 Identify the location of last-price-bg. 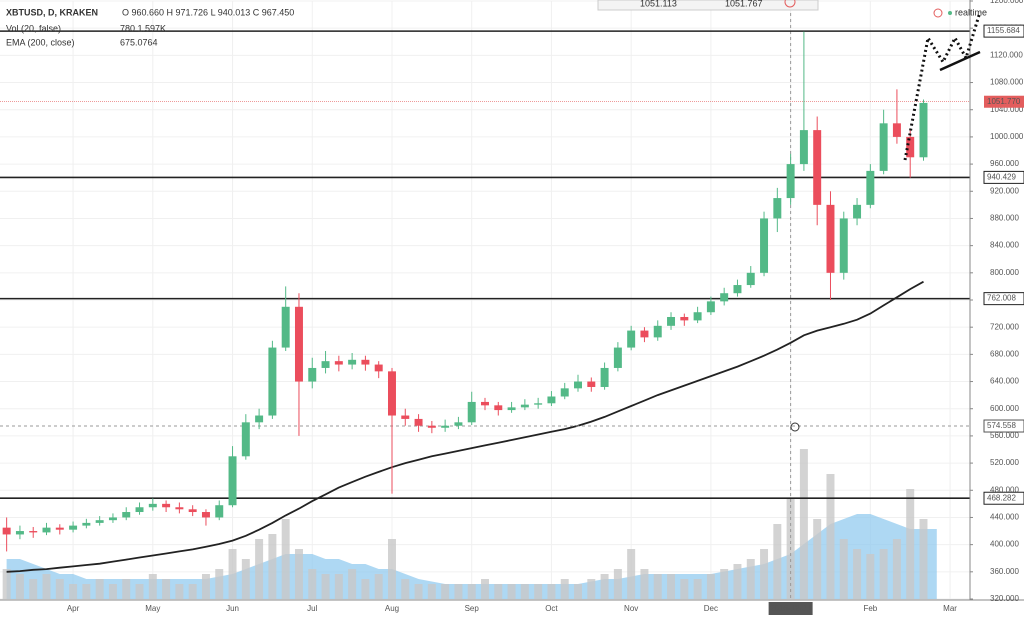
(1004, 101).